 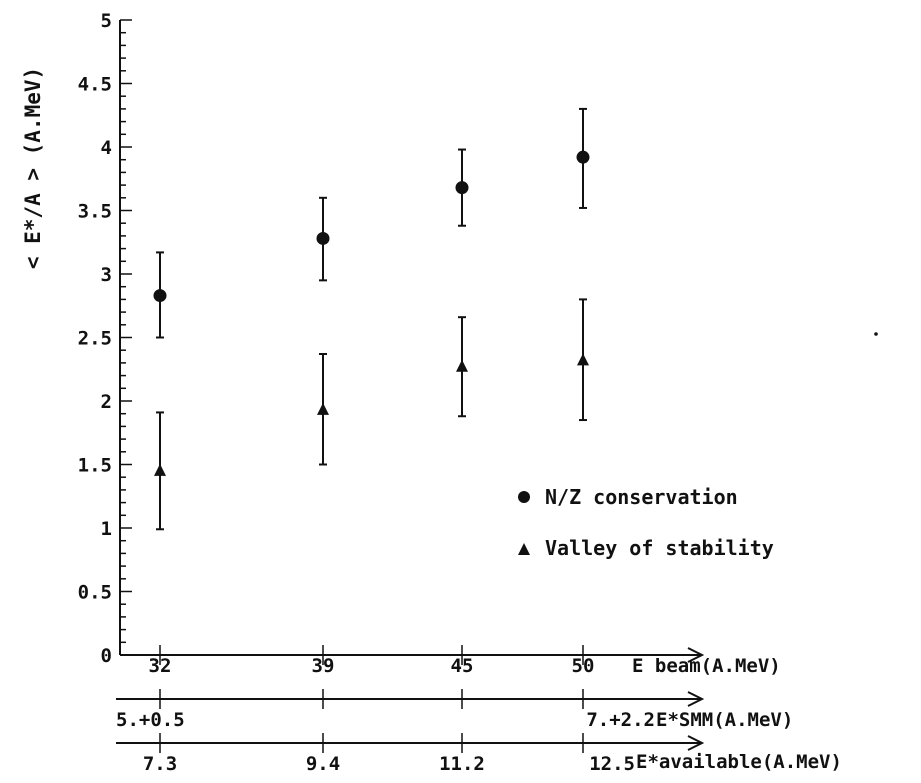 What do you see at coordinates (696, 655) in the screenshot?
I see `x-axis-beam-arrow` at bounding box center [696, 655].